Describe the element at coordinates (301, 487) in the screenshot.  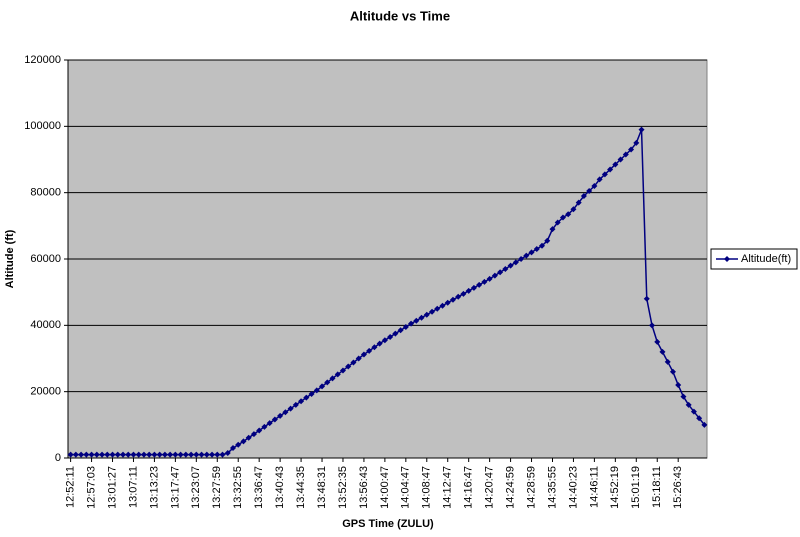
I see `x-tick-label: 13:44:35` at that location.